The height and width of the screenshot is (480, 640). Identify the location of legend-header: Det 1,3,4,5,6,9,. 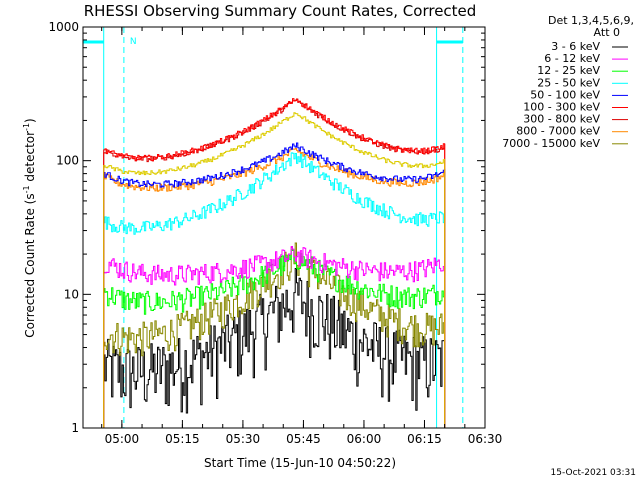
(591, 20).